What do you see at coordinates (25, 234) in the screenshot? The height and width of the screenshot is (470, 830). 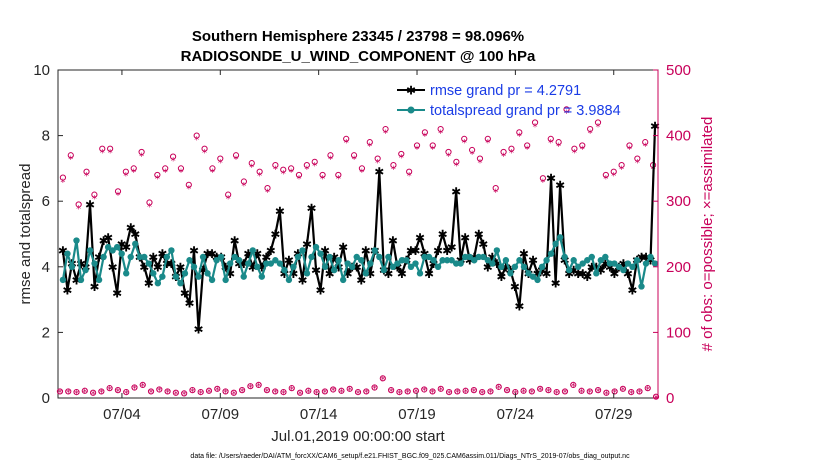 I see `y-axis-label-left: rmse and totalspread` at bounding box center [25, 234].